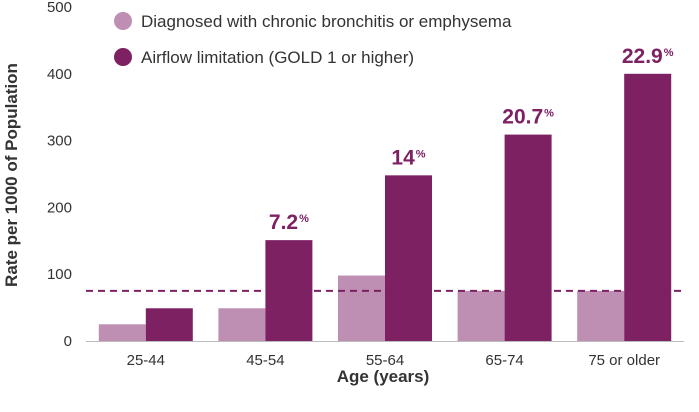 The image size is (699, 412). I want to click on bar-label-airflow-4: 20.7%, so click(528, 117).